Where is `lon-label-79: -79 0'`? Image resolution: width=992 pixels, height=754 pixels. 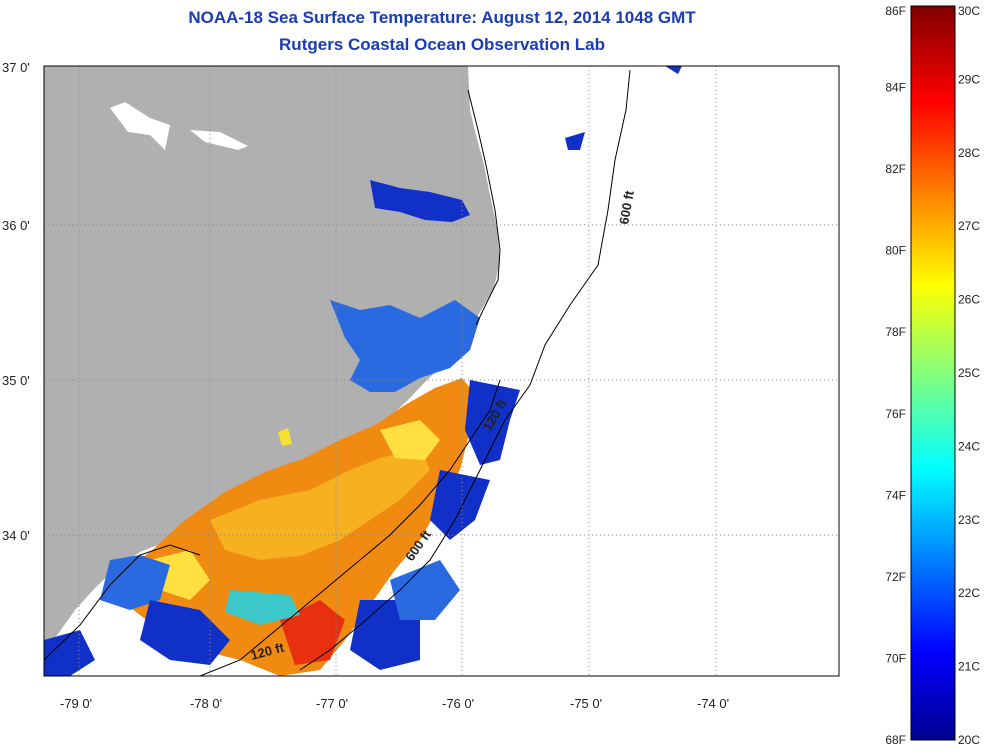
lon-label-79: -79 0' is located at coordinates (76, 703).